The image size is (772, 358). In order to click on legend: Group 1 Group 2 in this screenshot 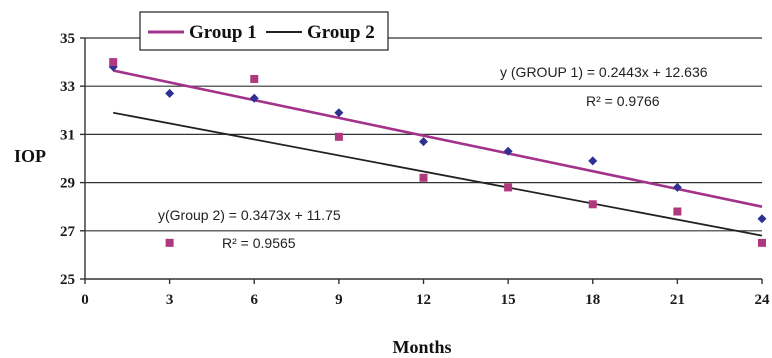, I will do `click(264, 31)`.